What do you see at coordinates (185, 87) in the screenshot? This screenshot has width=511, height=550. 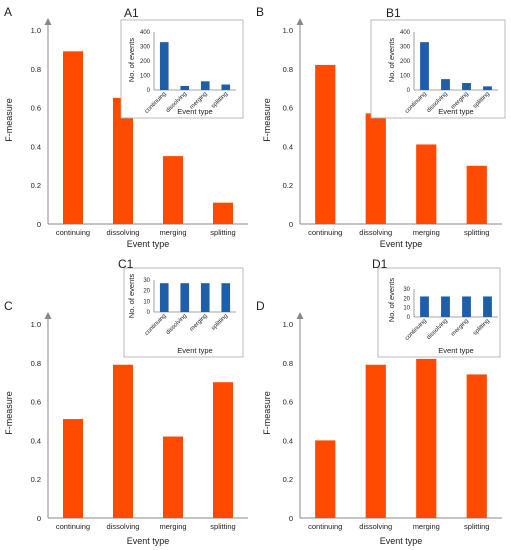 I see `inset-bar-dissolving` at bounding box center [185, 87].